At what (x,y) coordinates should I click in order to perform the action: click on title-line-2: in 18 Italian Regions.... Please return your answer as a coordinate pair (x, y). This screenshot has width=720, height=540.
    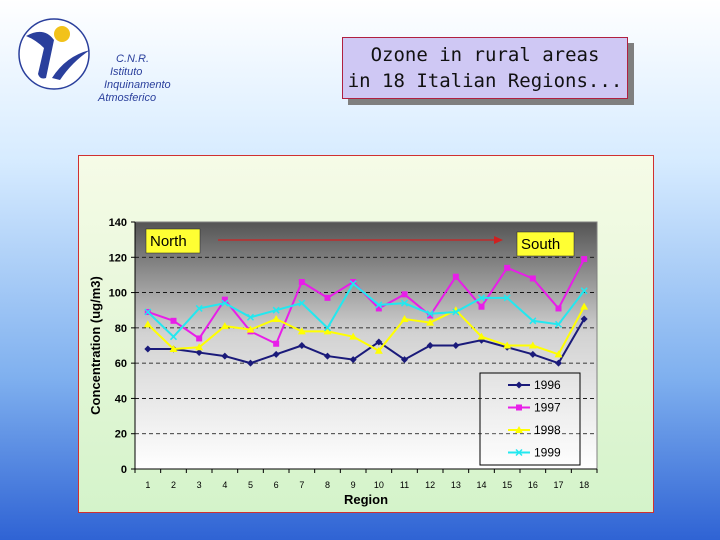
    Looking at the image, I should click on (485, 81).